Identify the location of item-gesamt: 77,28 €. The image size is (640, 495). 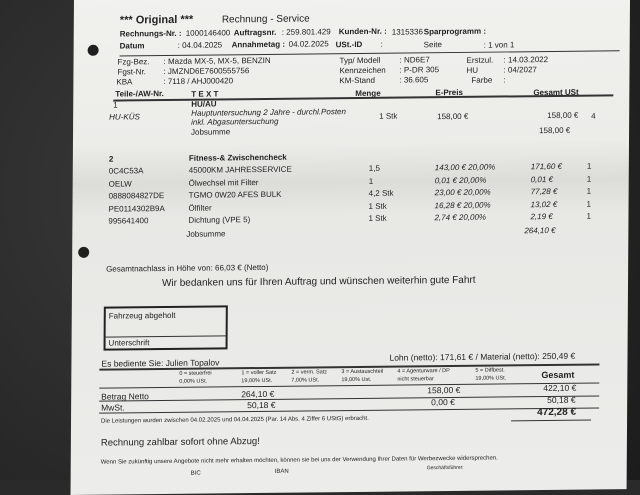
(544, 191).